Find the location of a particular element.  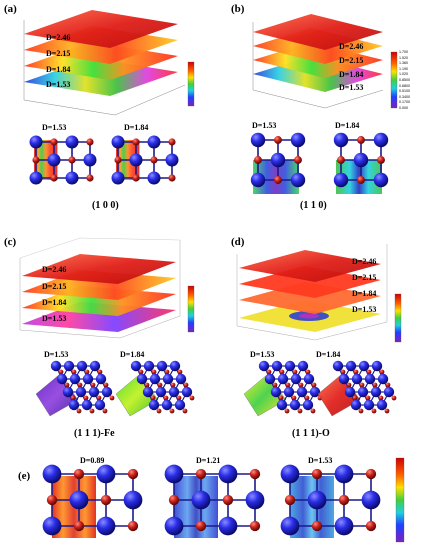

caption-c: (1 1 1)-Fe is located at coordinates (94, 433).